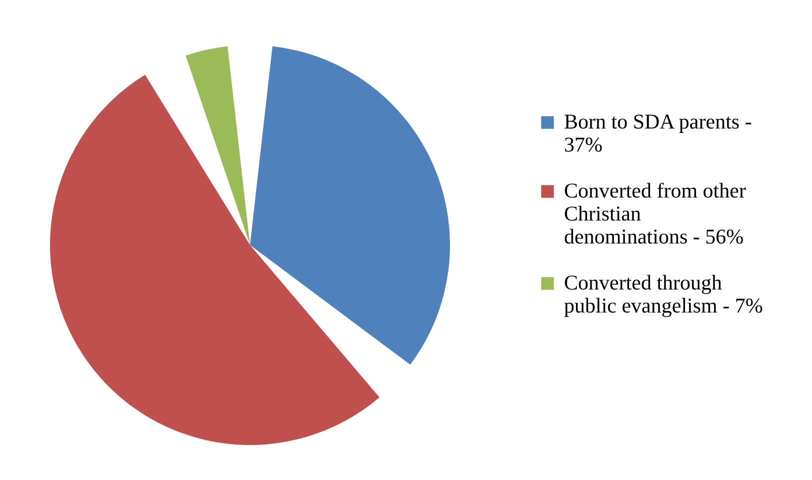 This screenshot has width=812, height=480. What do you see at coordinates (658, 133) in the screenshot?
I see `legend-label: Born to SDA parents - 37%` at bounding box center [658, 133].